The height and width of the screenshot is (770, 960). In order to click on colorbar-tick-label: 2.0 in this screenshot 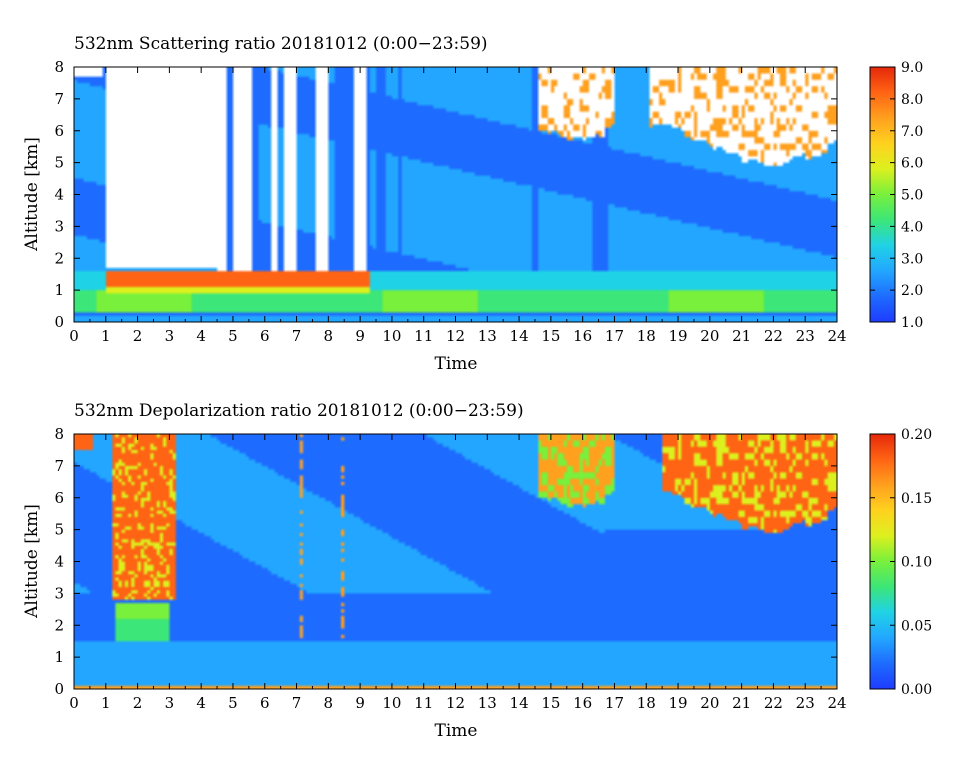, I will do `click(912, 291)`.